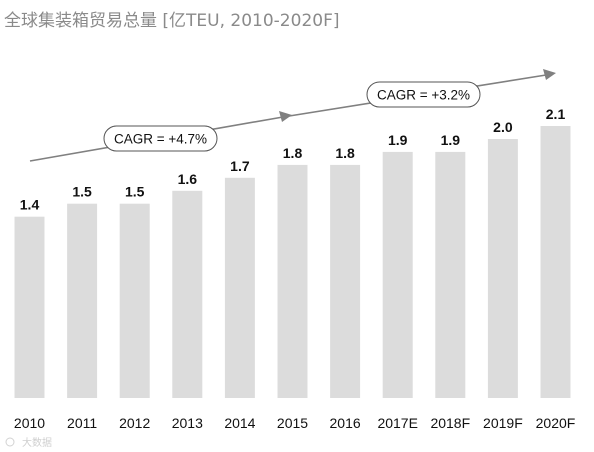 The width and height of the screenshot is (594, 452). I want to click on cagr-label-2-box, so click(423, 94).